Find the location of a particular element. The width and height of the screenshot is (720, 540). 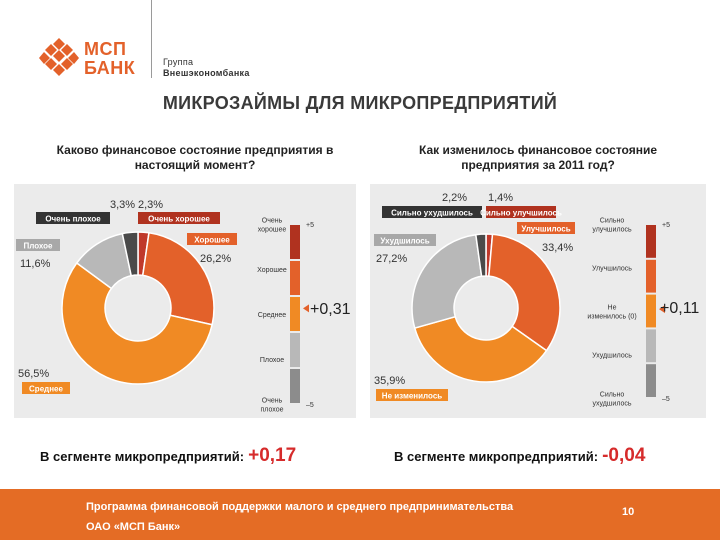

scale-tick-label-2: Среднее is located at coordinates (272, 315).